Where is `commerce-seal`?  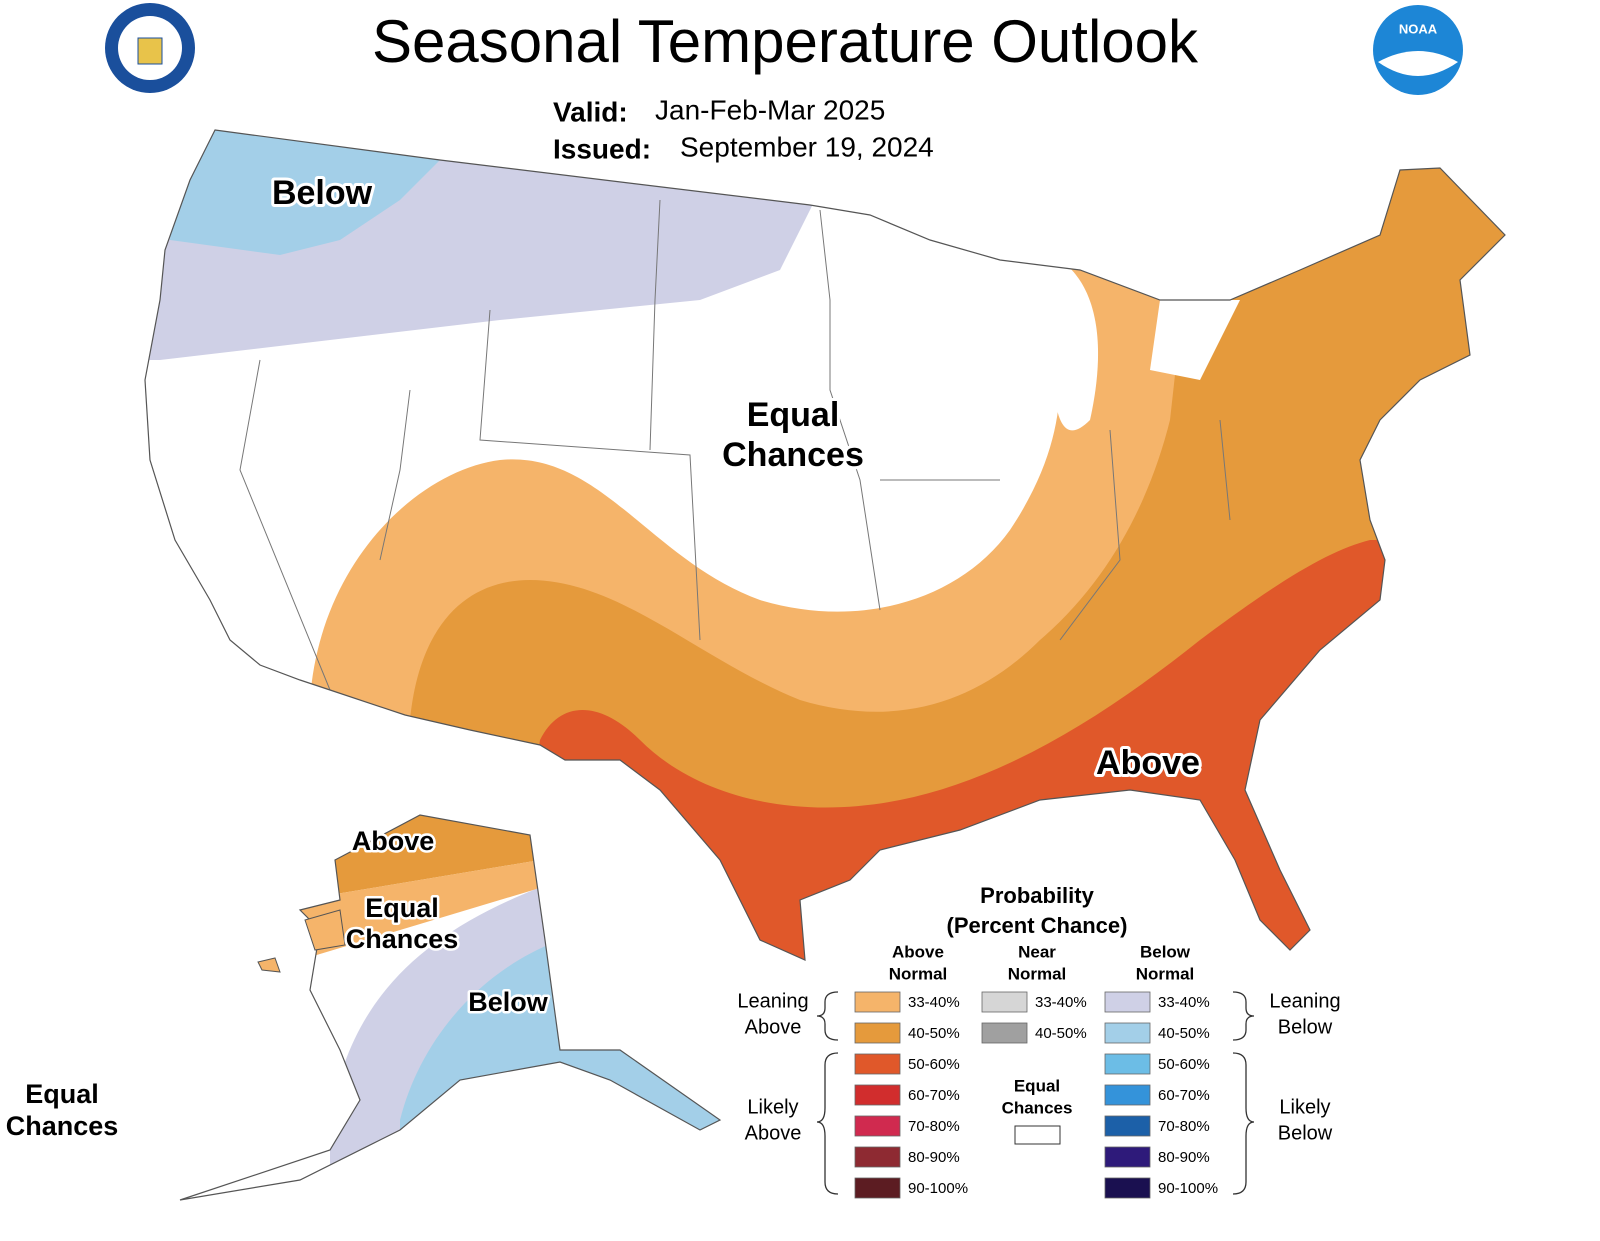 commerce-seal is located at coordinates (150, 48).